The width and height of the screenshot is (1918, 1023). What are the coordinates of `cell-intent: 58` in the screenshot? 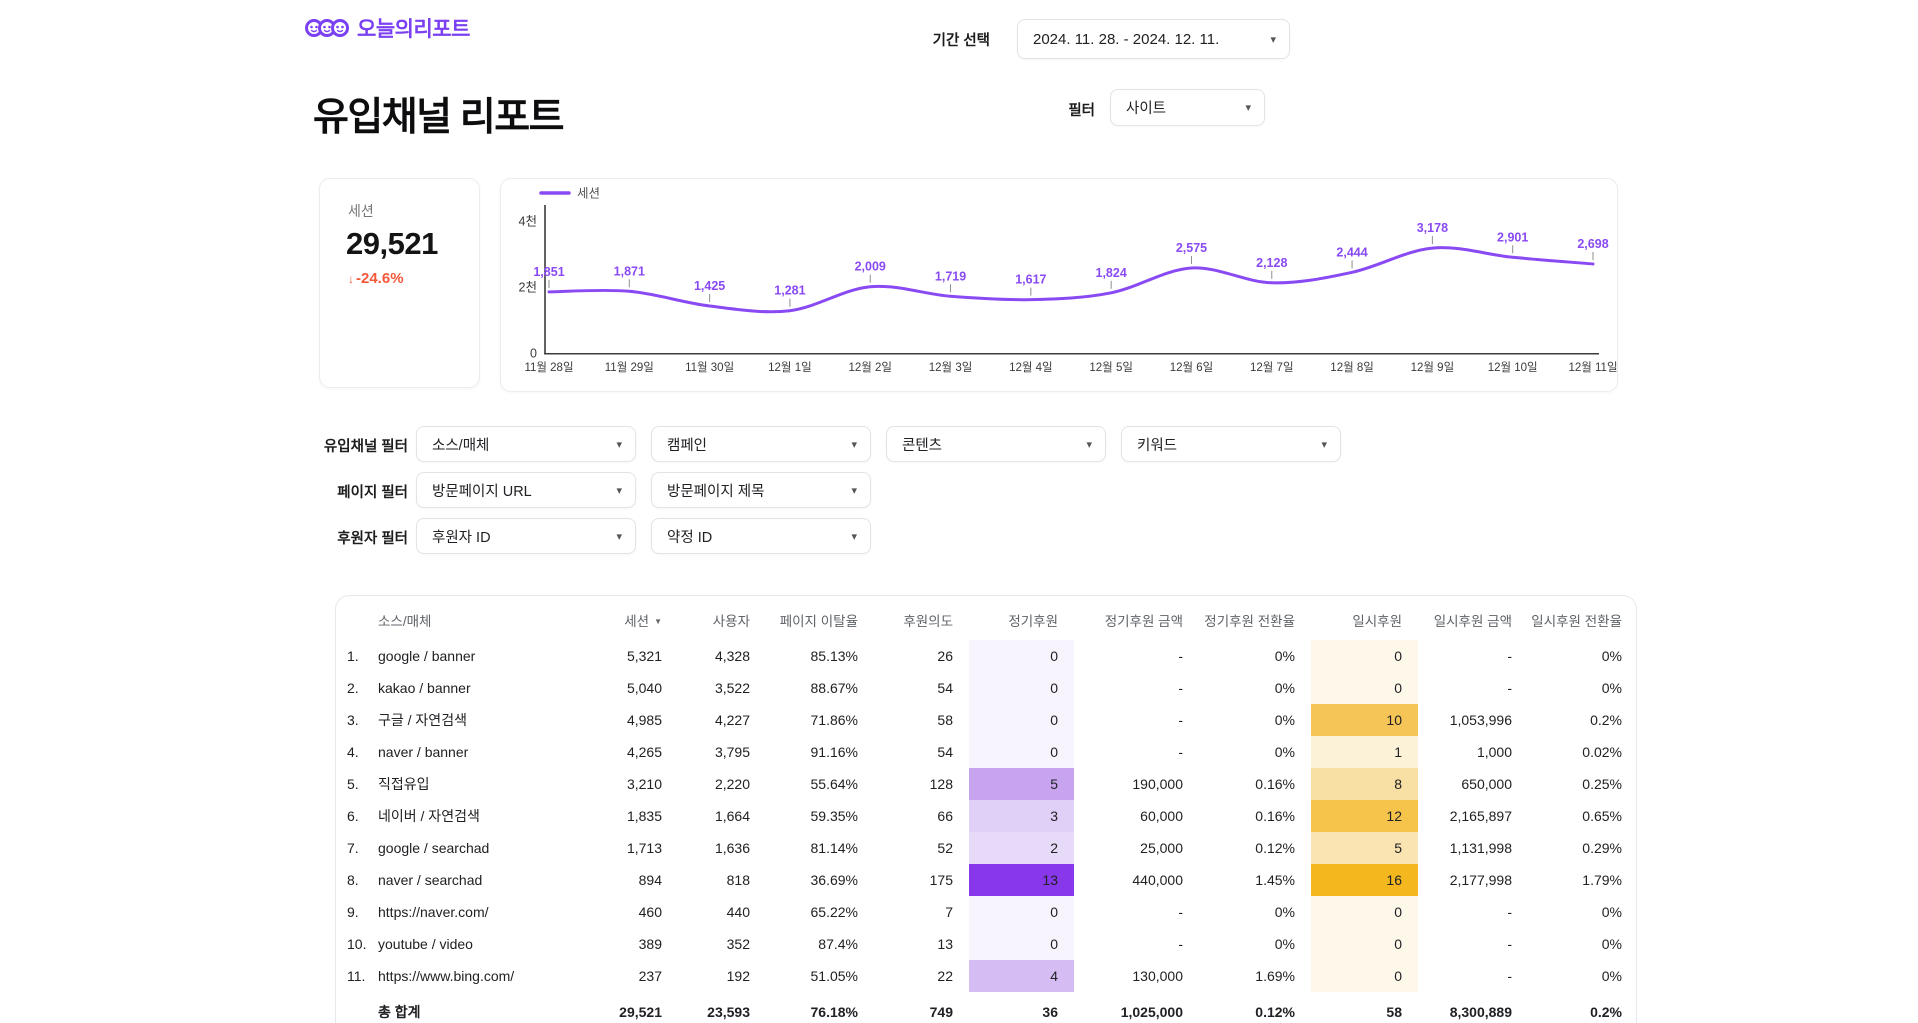 It's located at (945, 720).